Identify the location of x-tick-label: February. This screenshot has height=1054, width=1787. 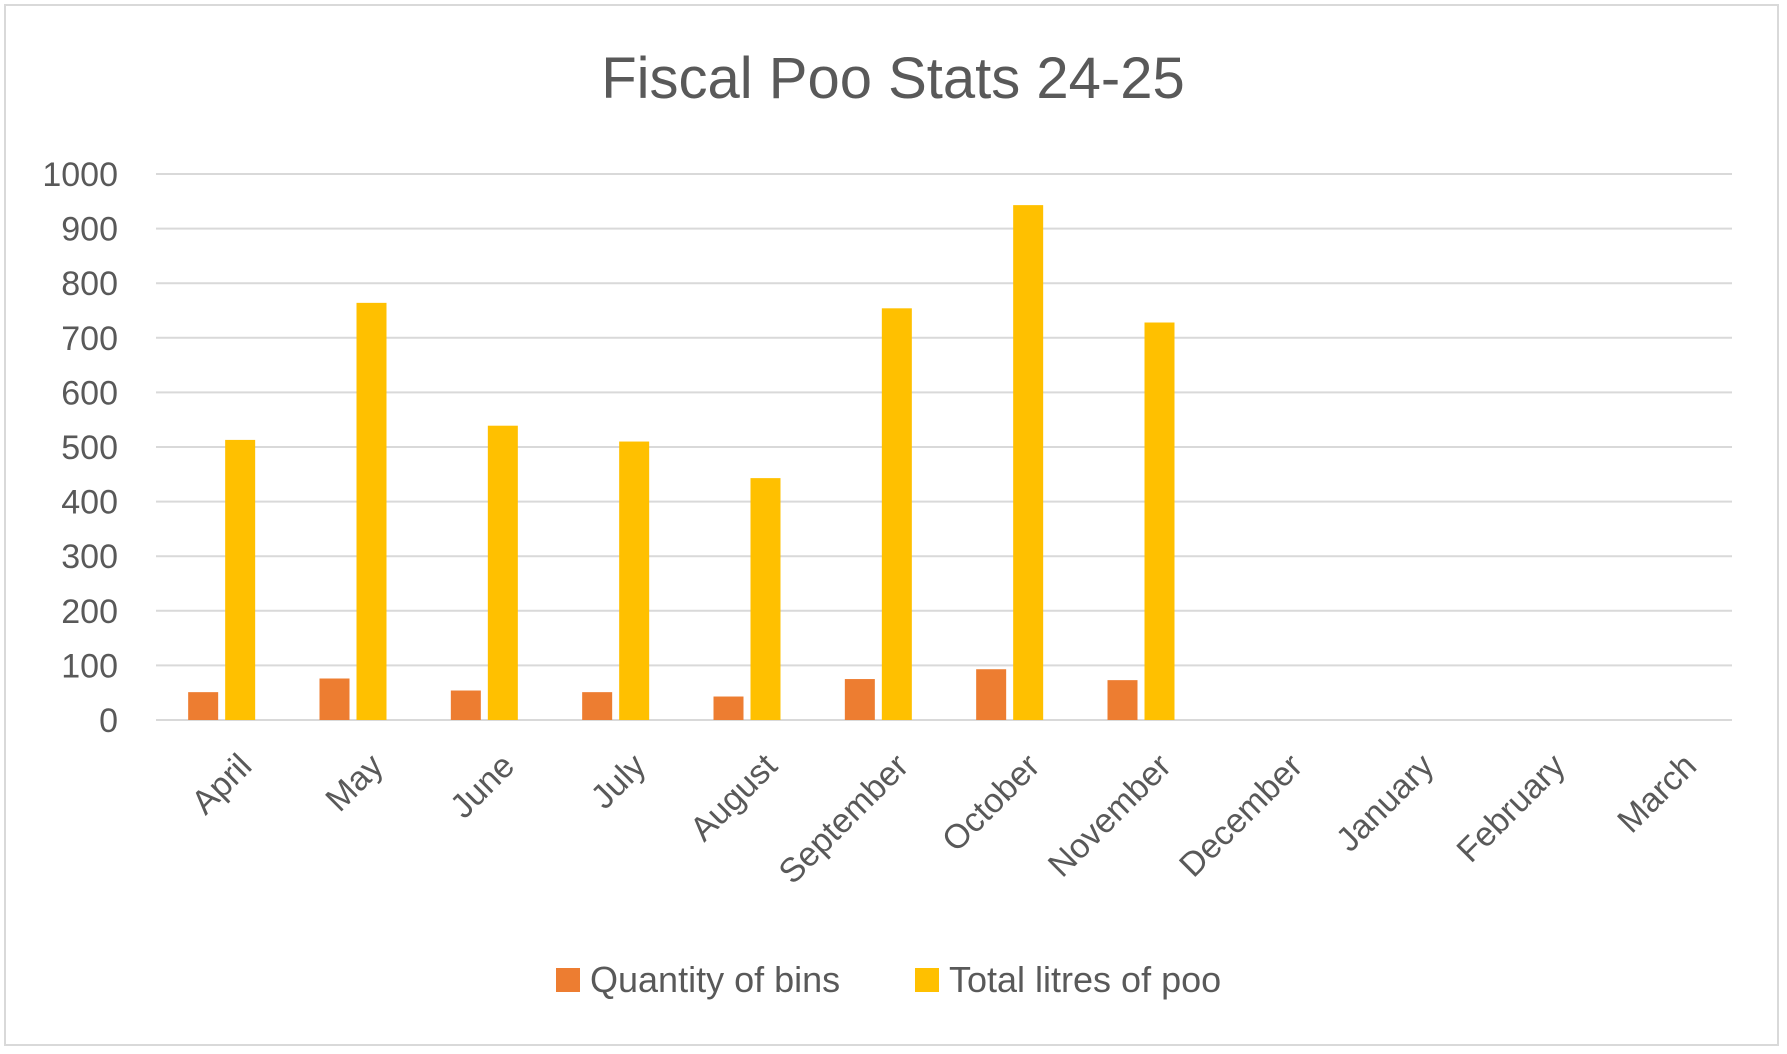
(1511, 808).